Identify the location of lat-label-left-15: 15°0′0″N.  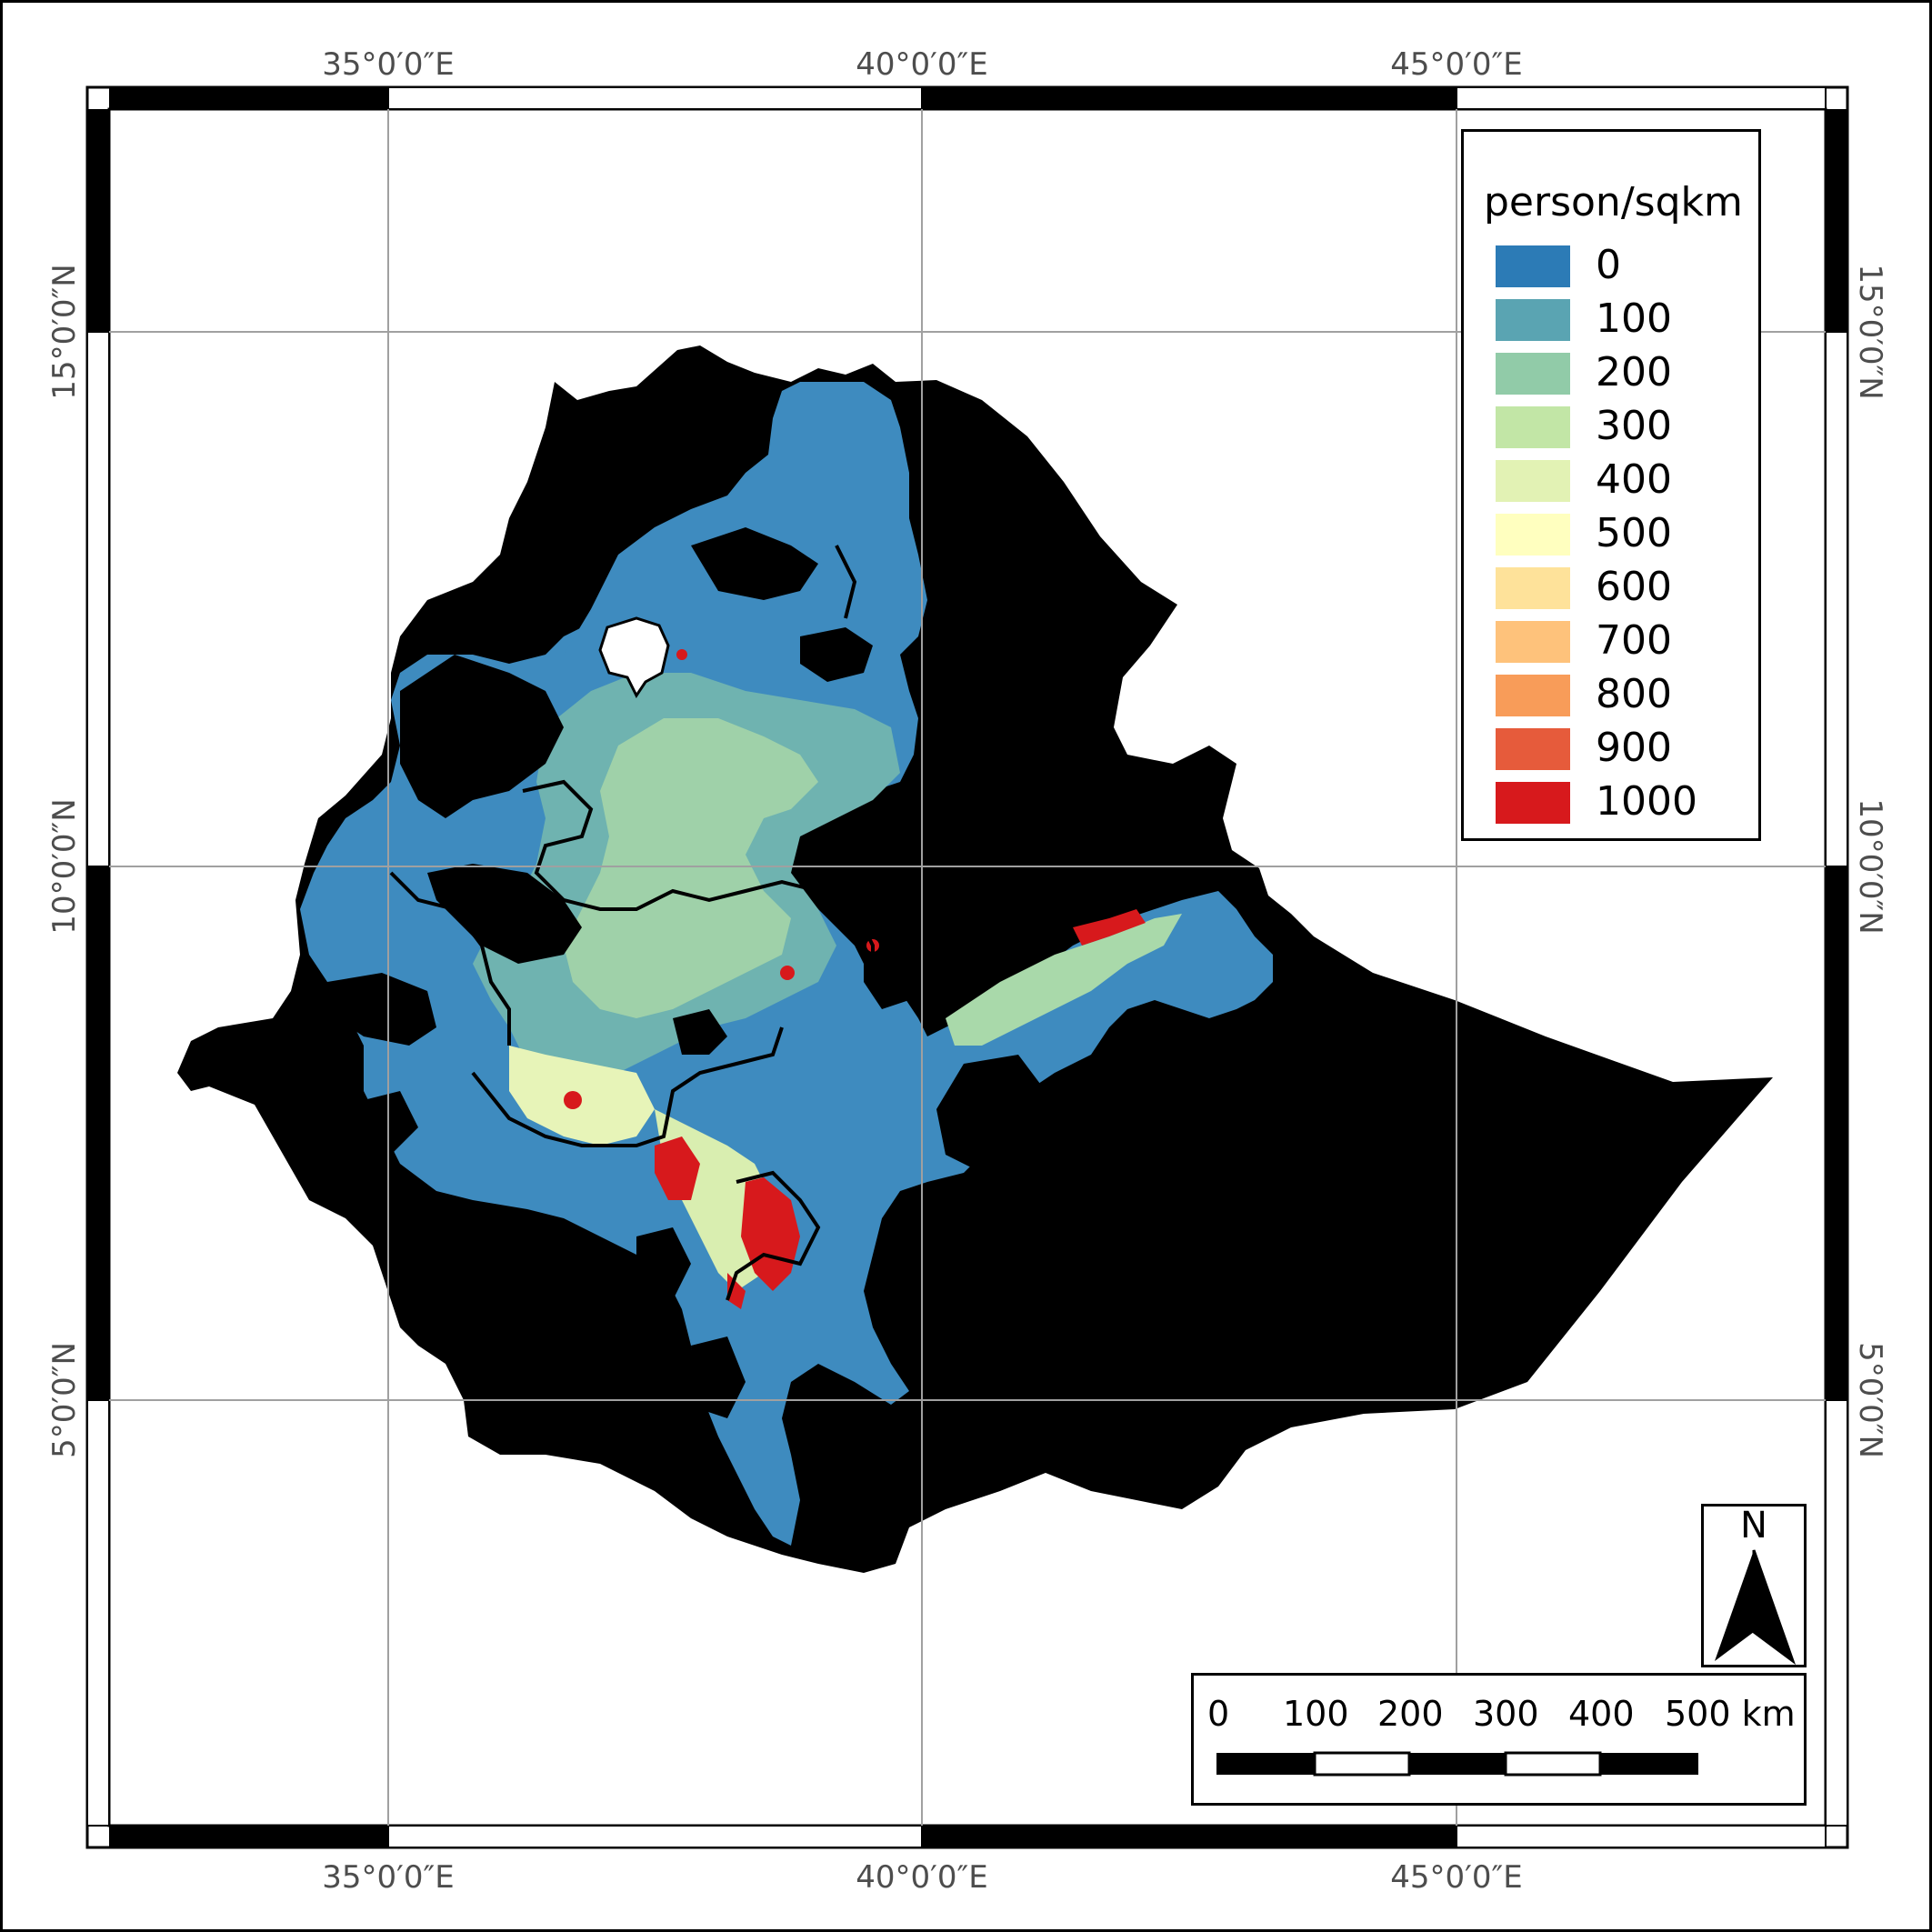
(64, 331).